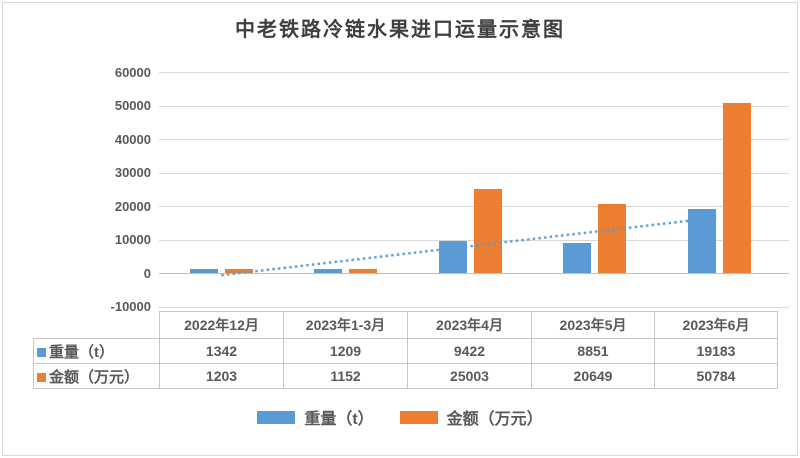  Describe the element at coordinates (469, 325) in the screenshot. I see `table-header-cell: 2023年4月` at that location.